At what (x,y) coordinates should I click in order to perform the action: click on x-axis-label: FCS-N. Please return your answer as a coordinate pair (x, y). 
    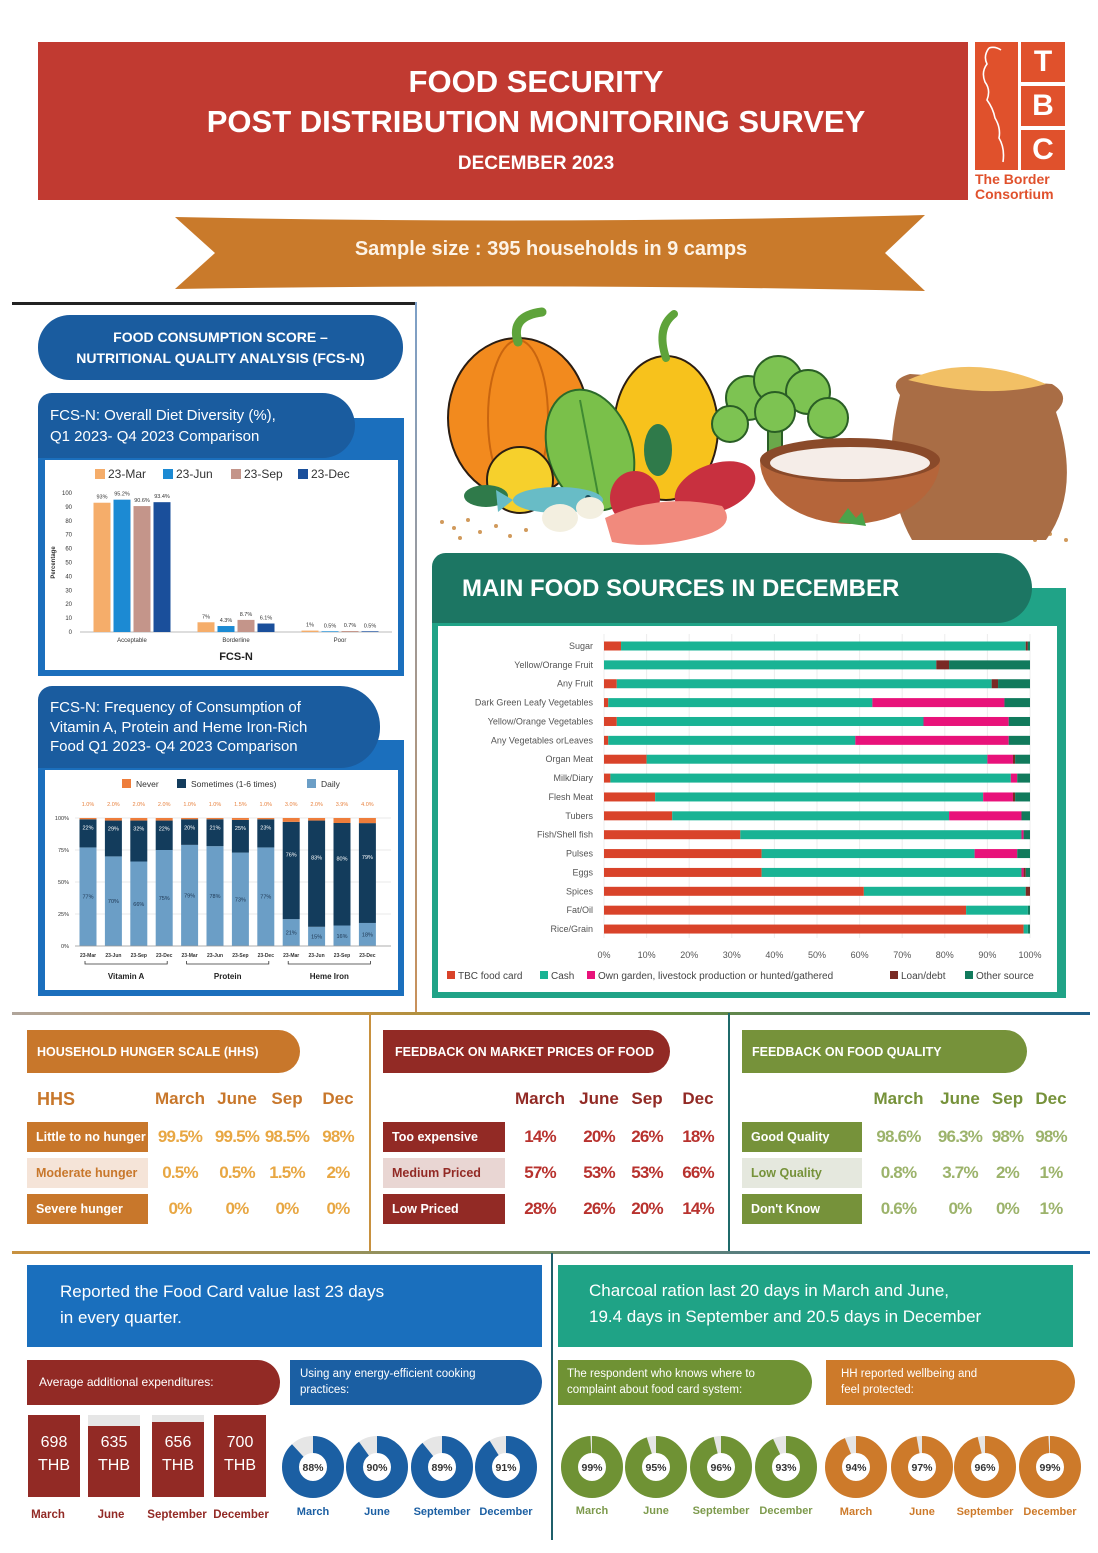
    Looking at the image, I should click on (236, 657).